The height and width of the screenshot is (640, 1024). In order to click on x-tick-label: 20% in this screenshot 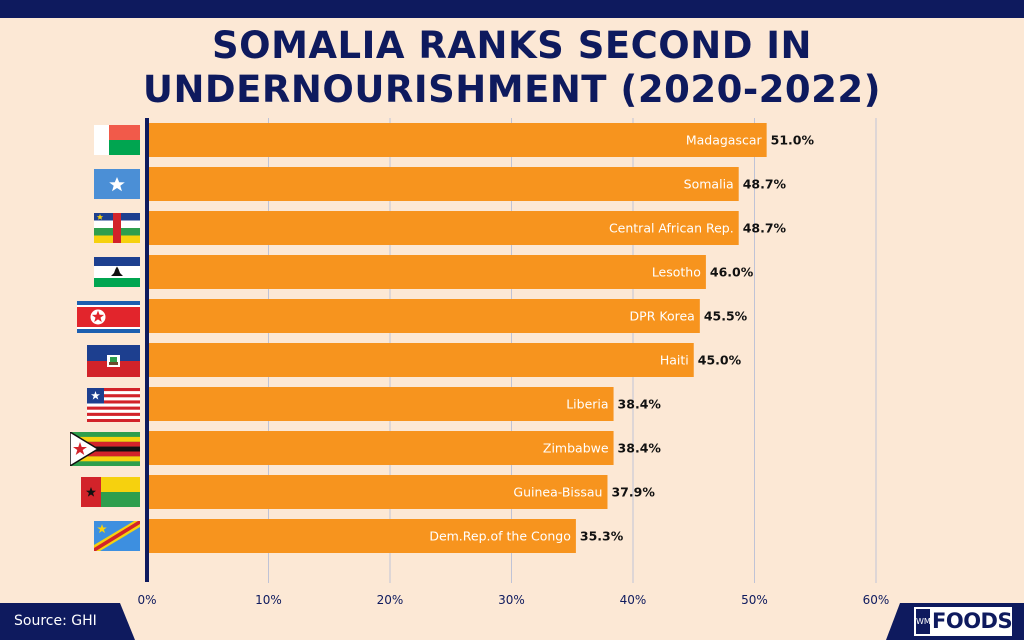, I will do `click(390, 600)`.